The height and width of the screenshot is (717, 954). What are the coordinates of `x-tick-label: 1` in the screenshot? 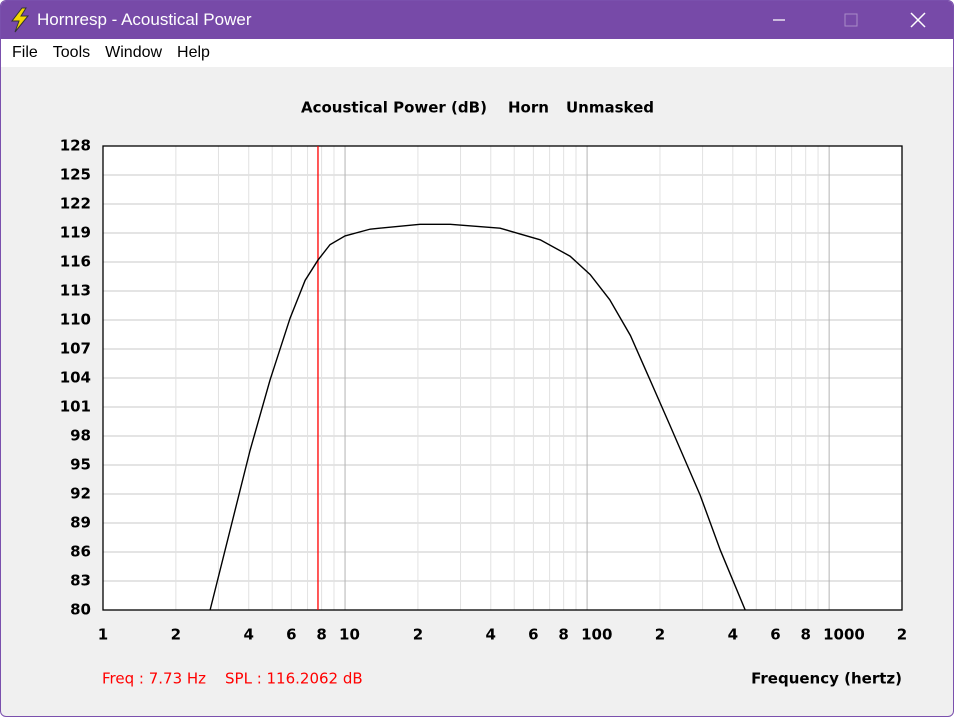 It's located at (103, 635).